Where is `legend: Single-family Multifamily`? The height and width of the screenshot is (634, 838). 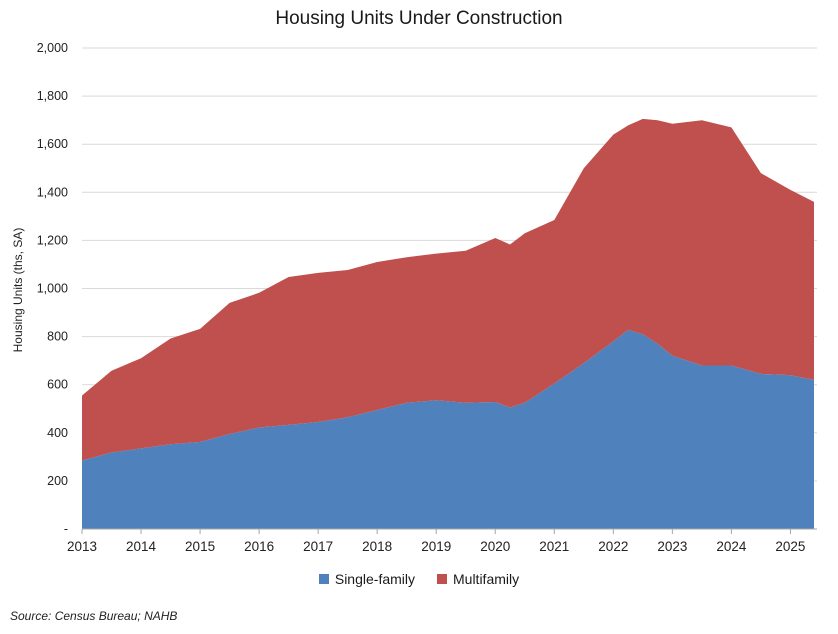 legend: Single-family Multifamily is located at coordinates (419, 579).